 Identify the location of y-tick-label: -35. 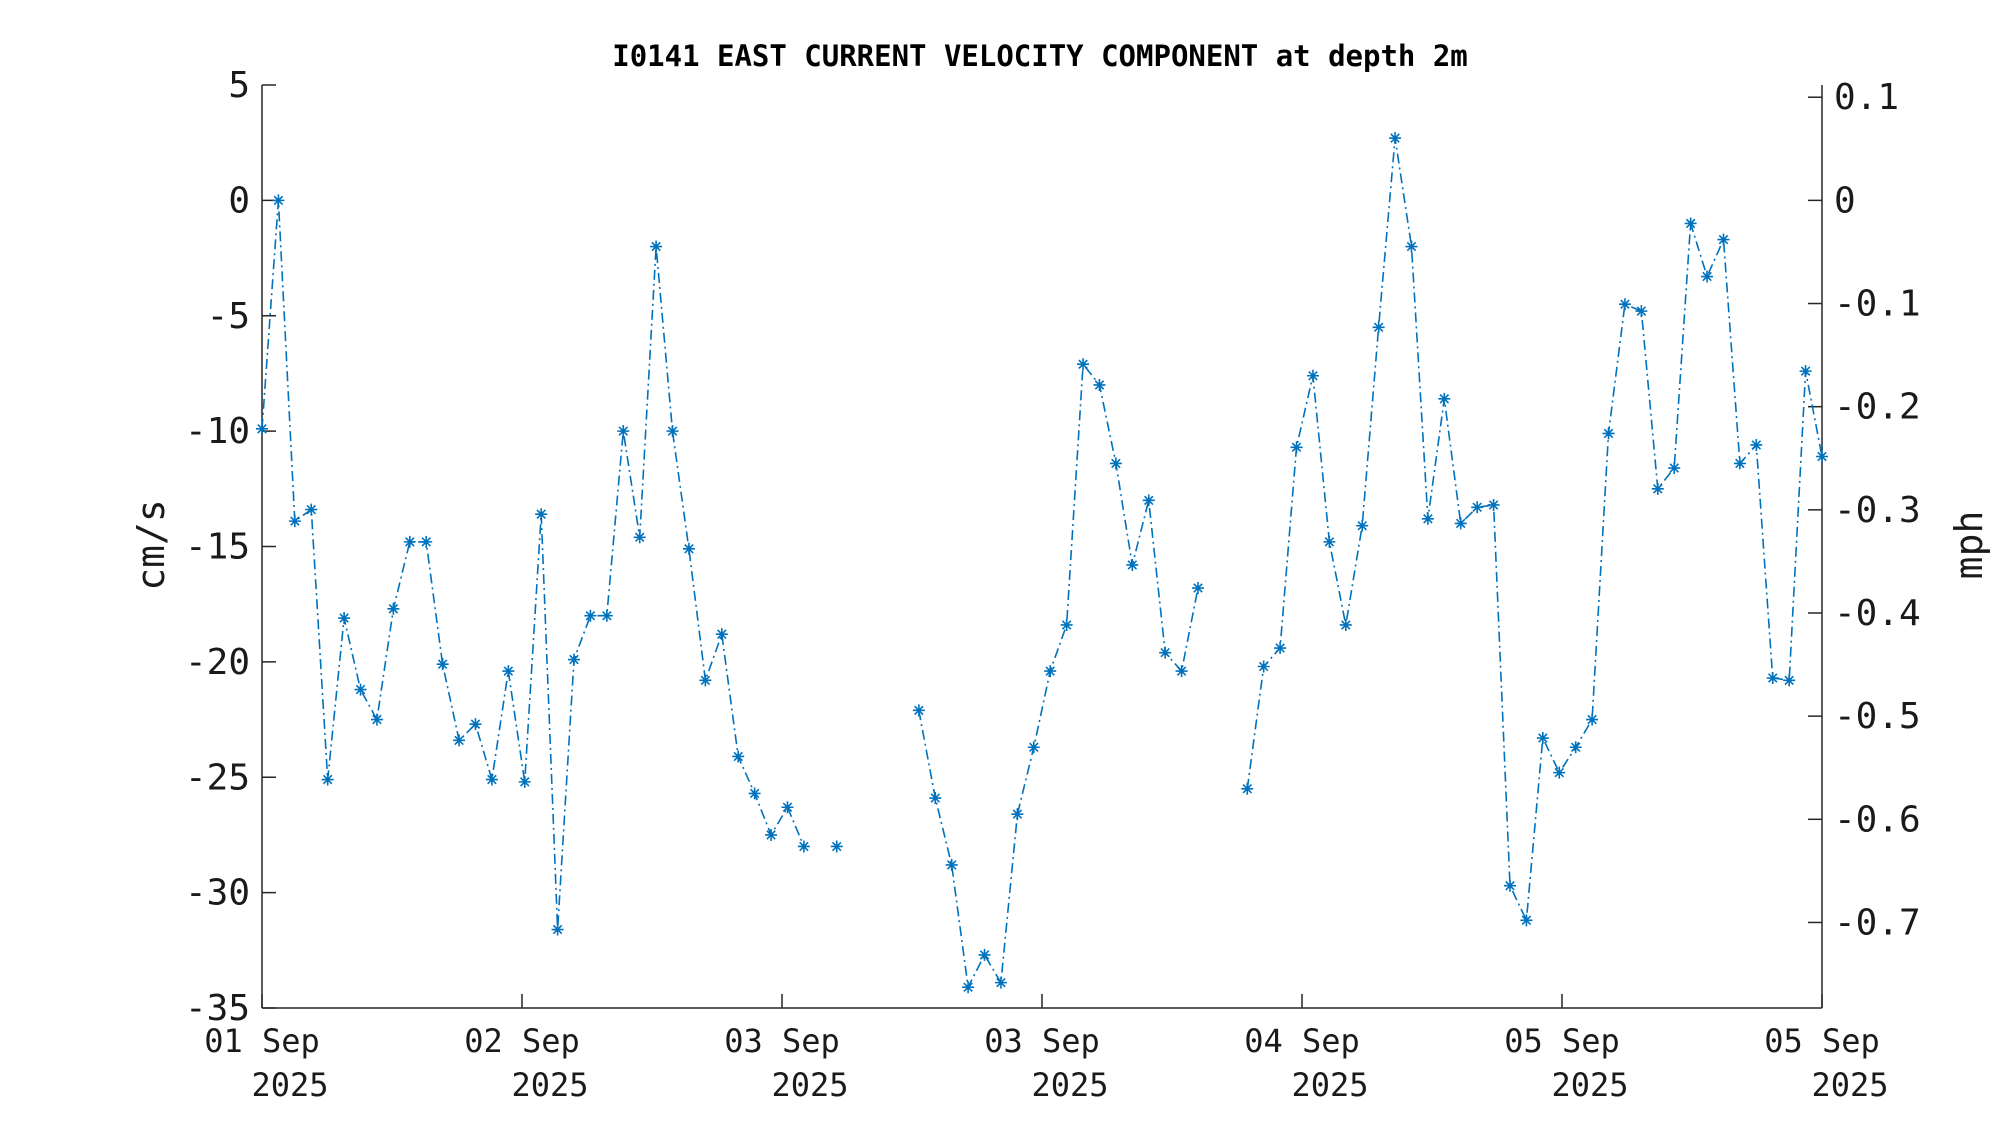
(217, 1008).